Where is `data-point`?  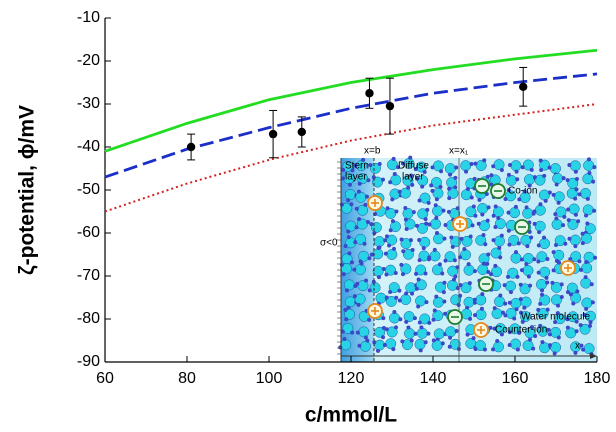 data-point is located at coordinates (390, 106).